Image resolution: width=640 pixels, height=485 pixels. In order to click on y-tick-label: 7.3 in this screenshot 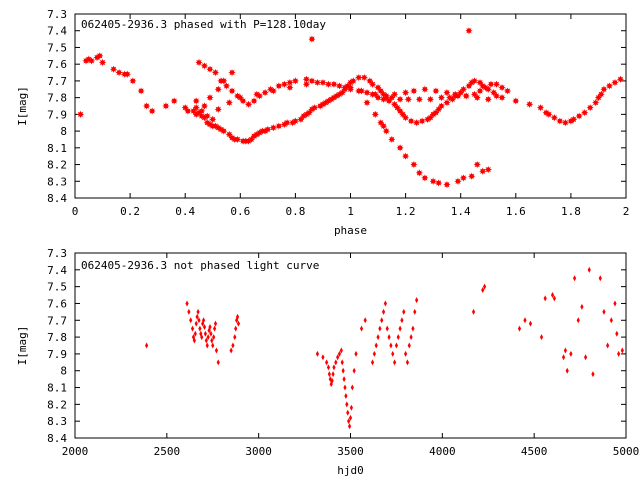, I will do `click(57, 253)`.